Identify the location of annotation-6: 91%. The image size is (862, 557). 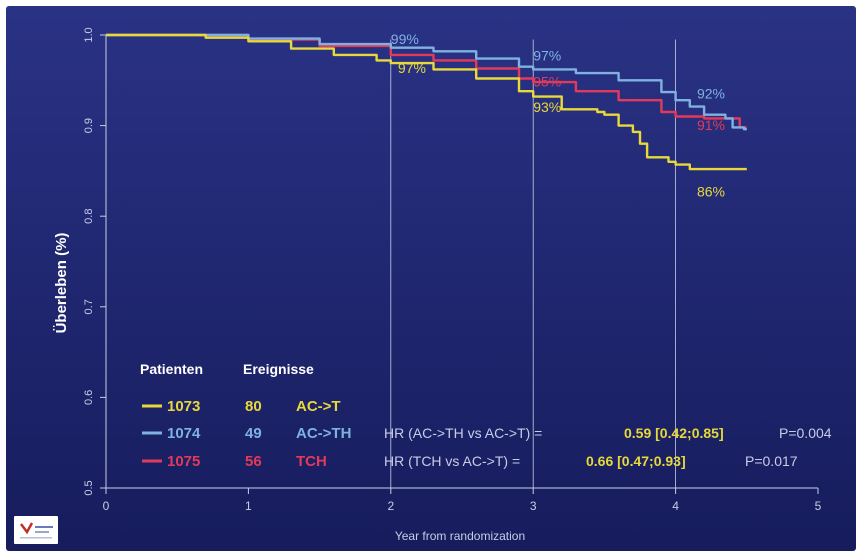
(711, 125).